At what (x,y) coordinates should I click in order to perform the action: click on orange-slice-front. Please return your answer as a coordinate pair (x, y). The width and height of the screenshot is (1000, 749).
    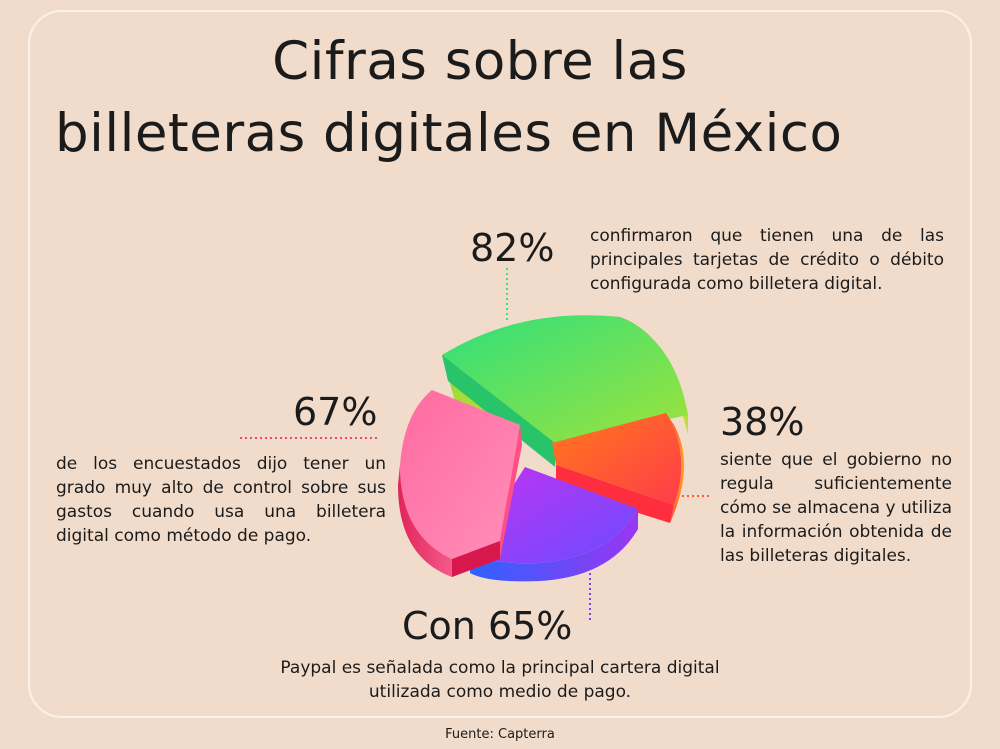
    Looking at the image, I should click on (615, 494).